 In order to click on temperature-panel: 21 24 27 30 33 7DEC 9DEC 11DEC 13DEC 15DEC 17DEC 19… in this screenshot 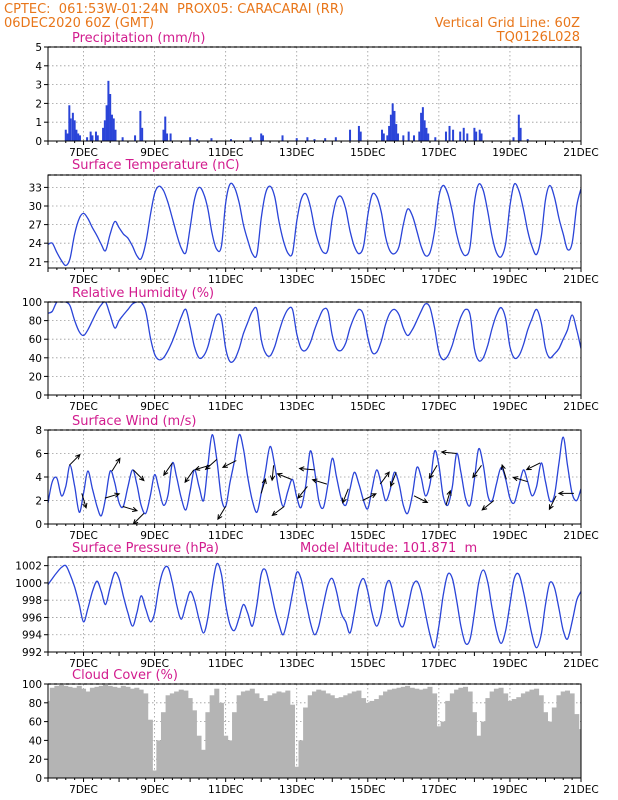, I will do `click(314, 230)`.